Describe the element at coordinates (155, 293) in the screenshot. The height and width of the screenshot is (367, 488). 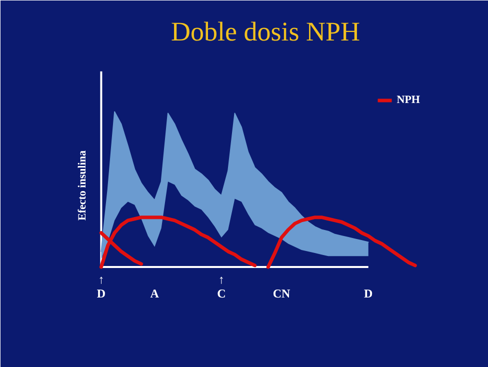
I see `x-tick-label: A` at that location.